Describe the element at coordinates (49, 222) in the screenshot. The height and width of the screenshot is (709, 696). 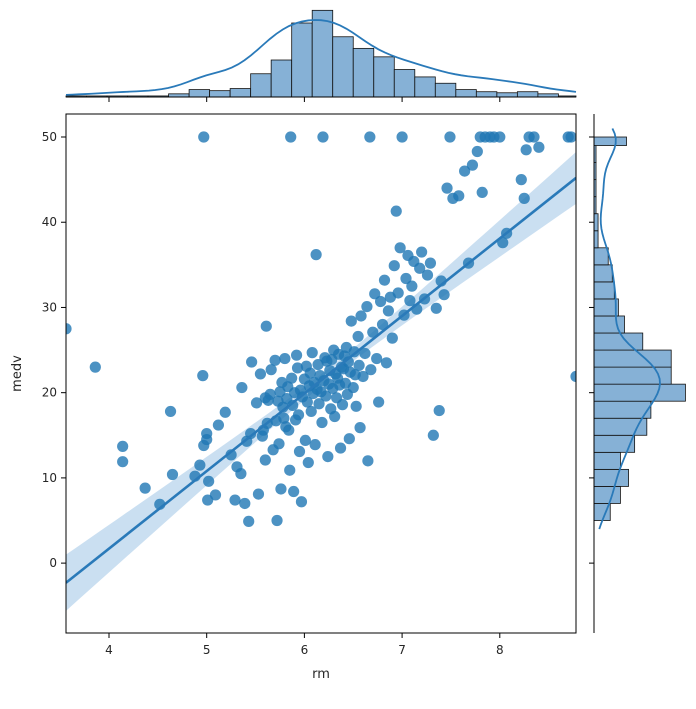
I see `y-tick-label: 40` at that location.